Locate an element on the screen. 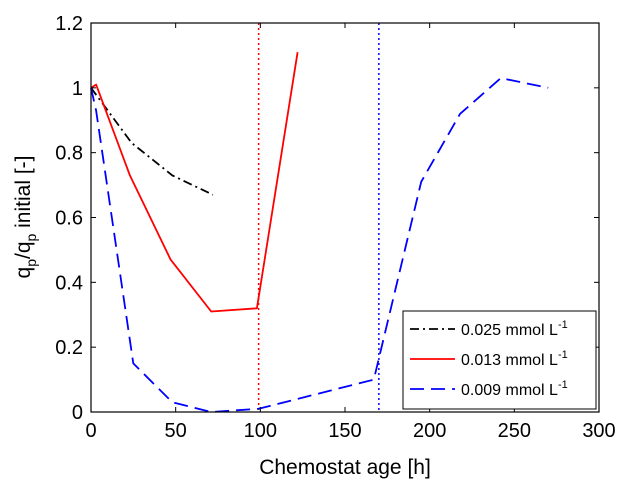 This screenshot has width=624, height=479. y-tick-label: 0.8 is located at coordinates (69, 154).